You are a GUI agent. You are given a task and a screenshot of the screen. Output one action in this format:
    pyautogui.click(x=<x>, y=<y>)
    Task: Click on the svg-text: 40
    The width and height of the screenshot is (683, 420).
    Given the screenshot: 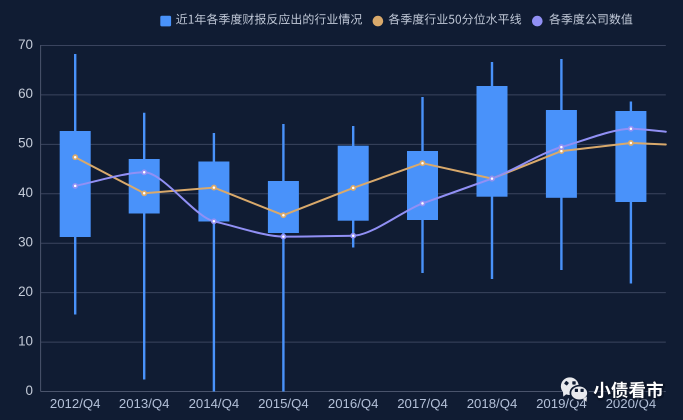 What is the action you would take?
    pyautogui.click(x=25, y=192)
    